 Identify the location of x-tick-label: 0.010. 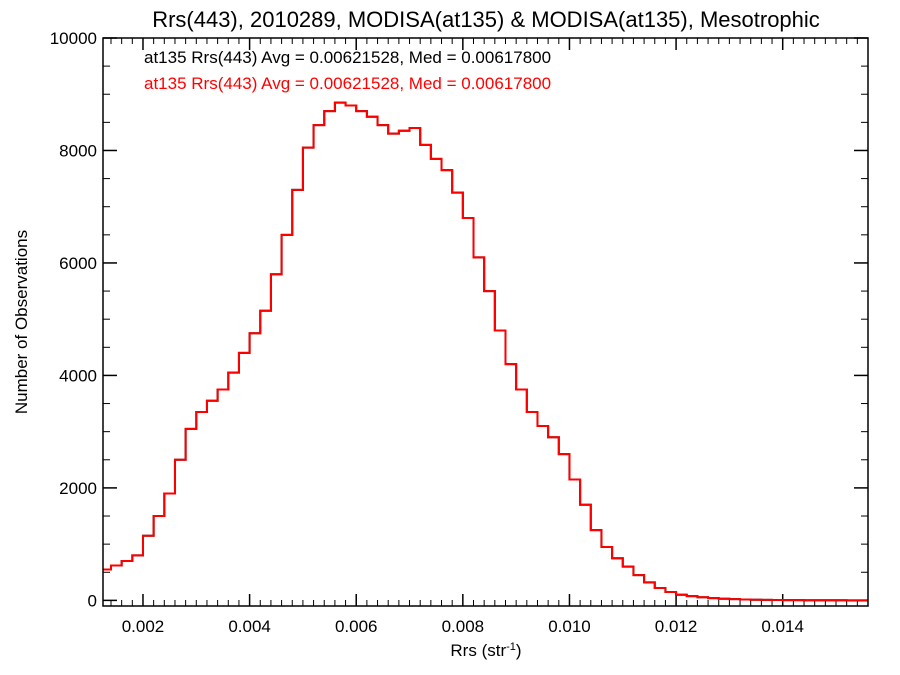
(569, 626).